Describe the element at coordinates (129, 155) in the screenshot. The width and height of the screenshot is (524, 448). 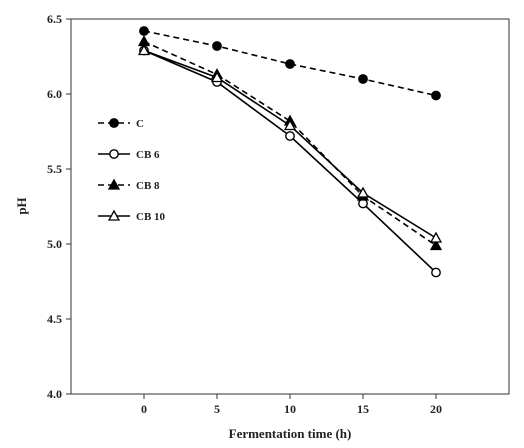
I see `legend-item: CB 6` at that location.